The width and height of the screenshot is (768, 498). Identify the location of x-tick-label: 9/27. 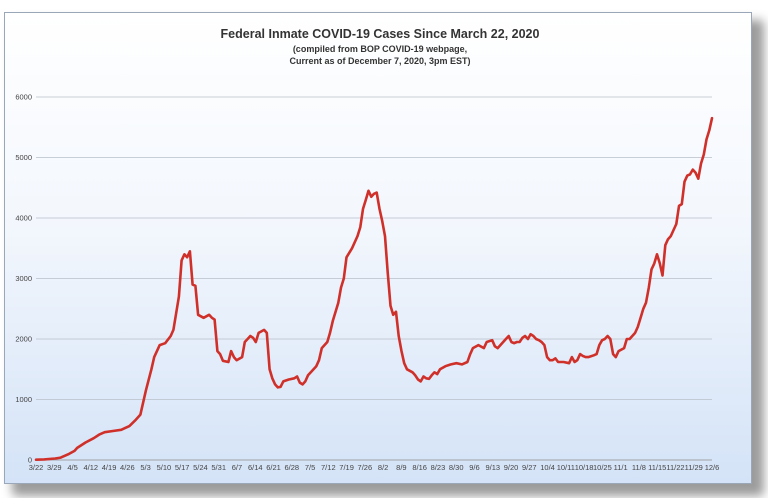
(529, 467).